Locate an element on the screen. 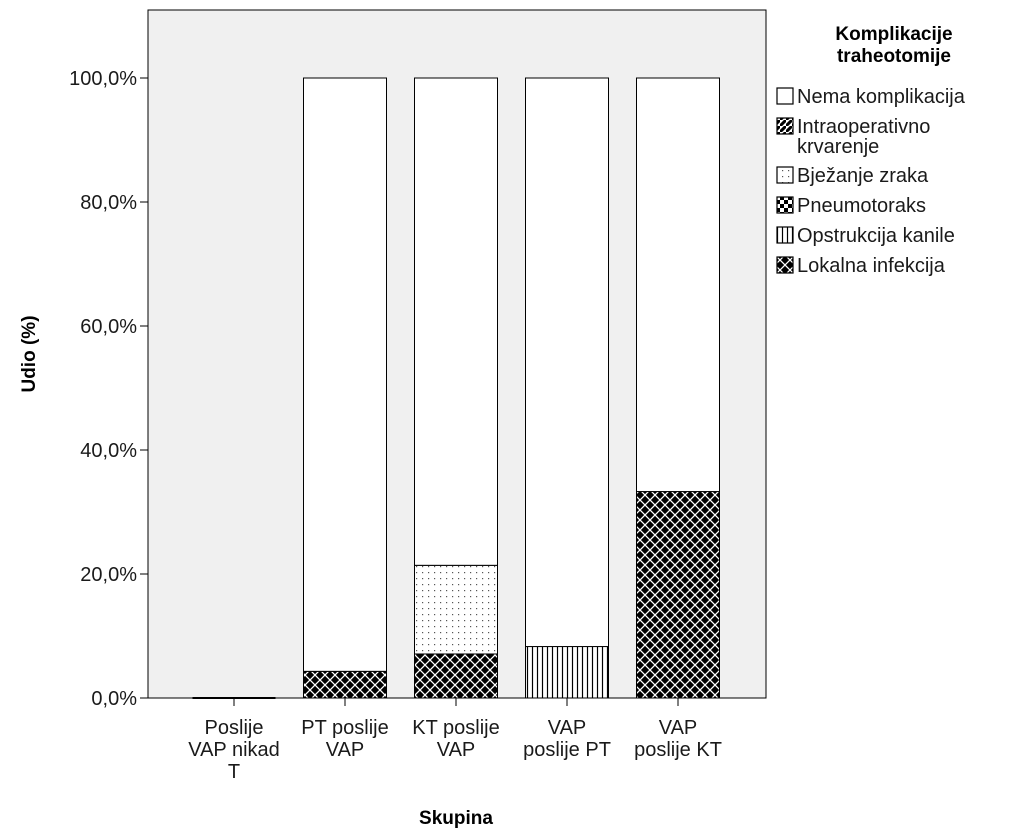  legend-item: Nema komplikacija is located at coordinates (871, 97).